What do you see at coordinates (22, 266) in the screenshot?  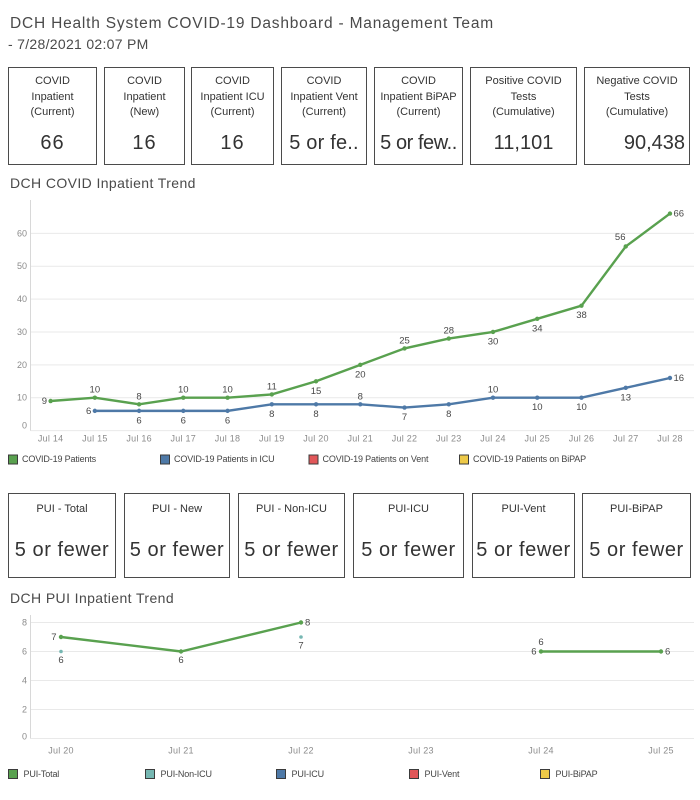 I see `svg-text: 50` at bounding box center [22, 266].